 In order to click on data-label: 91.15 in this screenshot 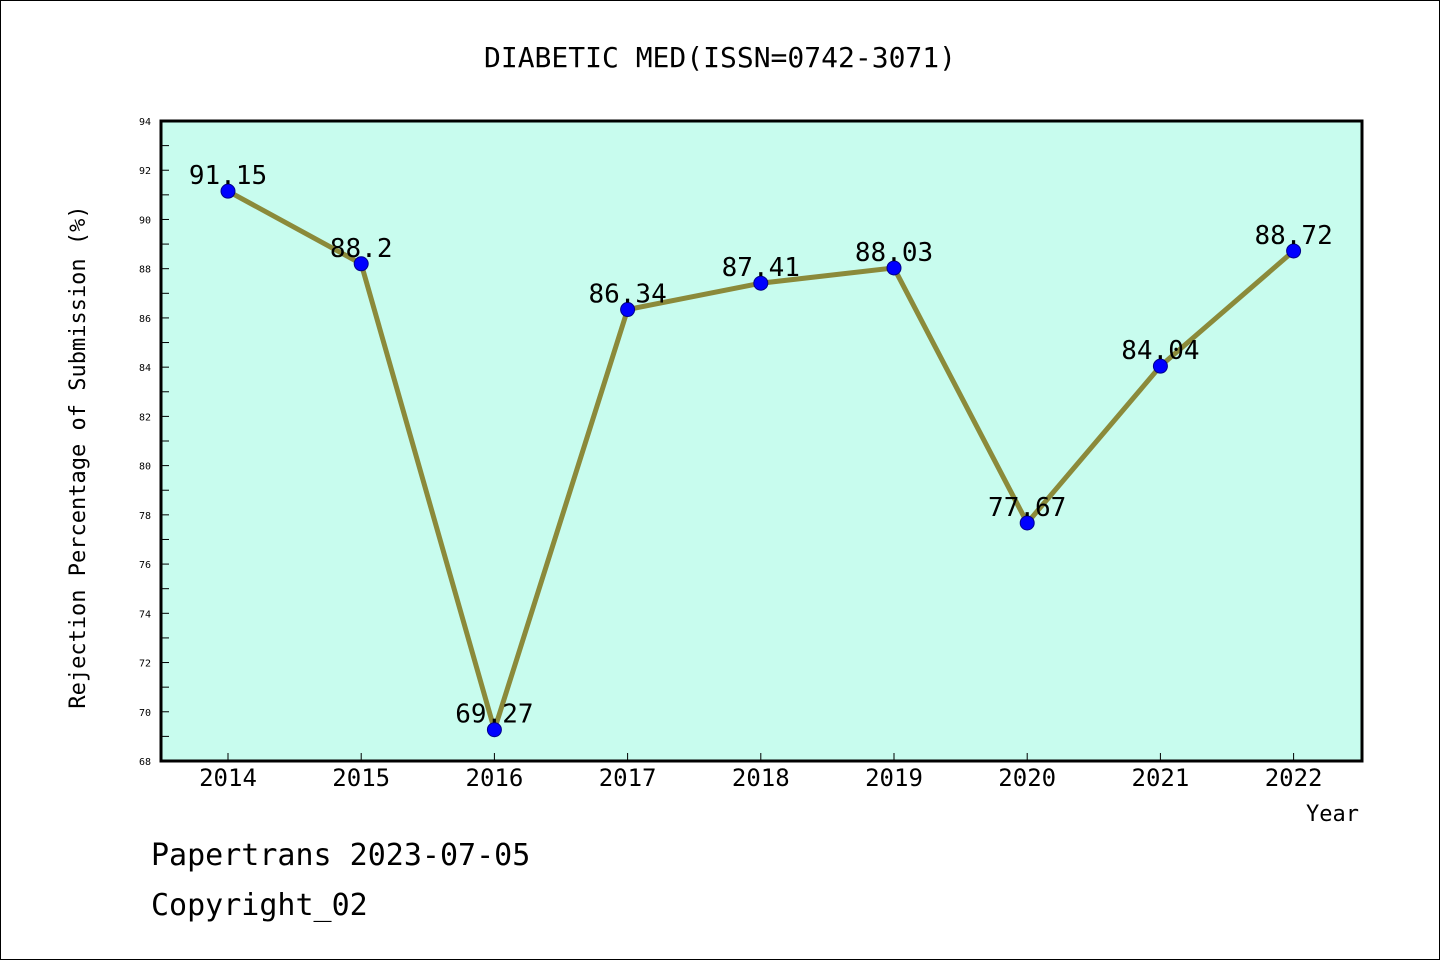, I will do `click(228, 176)`.